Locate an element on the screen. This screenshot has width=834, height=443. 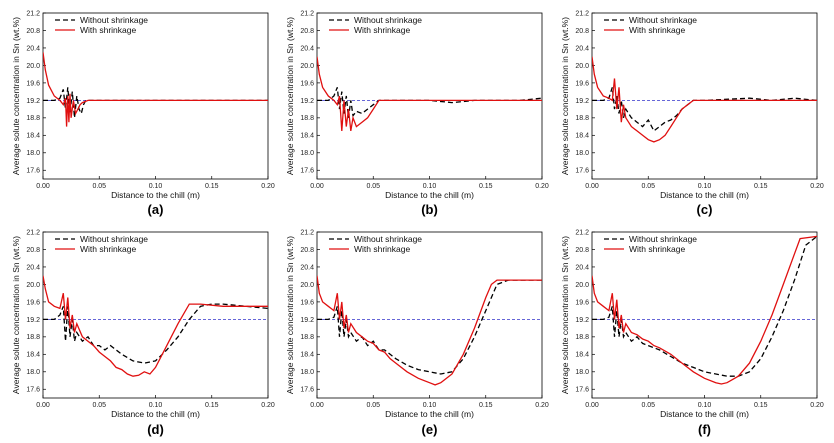
panel-label: (b) is located at coordinates (429, 209).